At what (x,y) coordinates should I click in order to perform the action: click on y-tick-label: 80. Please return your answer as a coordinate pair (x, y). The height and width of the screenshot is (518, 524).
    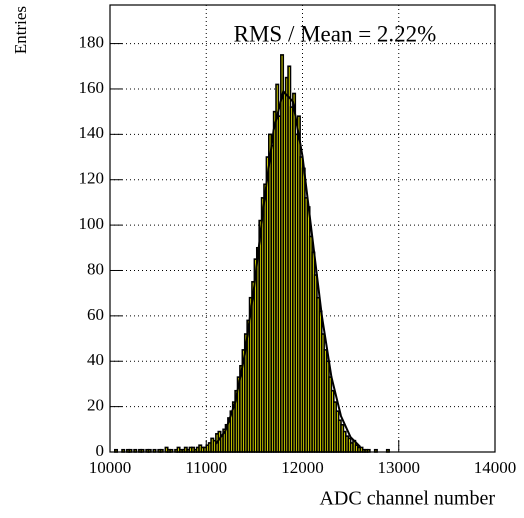
    Looking at the image, I should click on (95, 268).